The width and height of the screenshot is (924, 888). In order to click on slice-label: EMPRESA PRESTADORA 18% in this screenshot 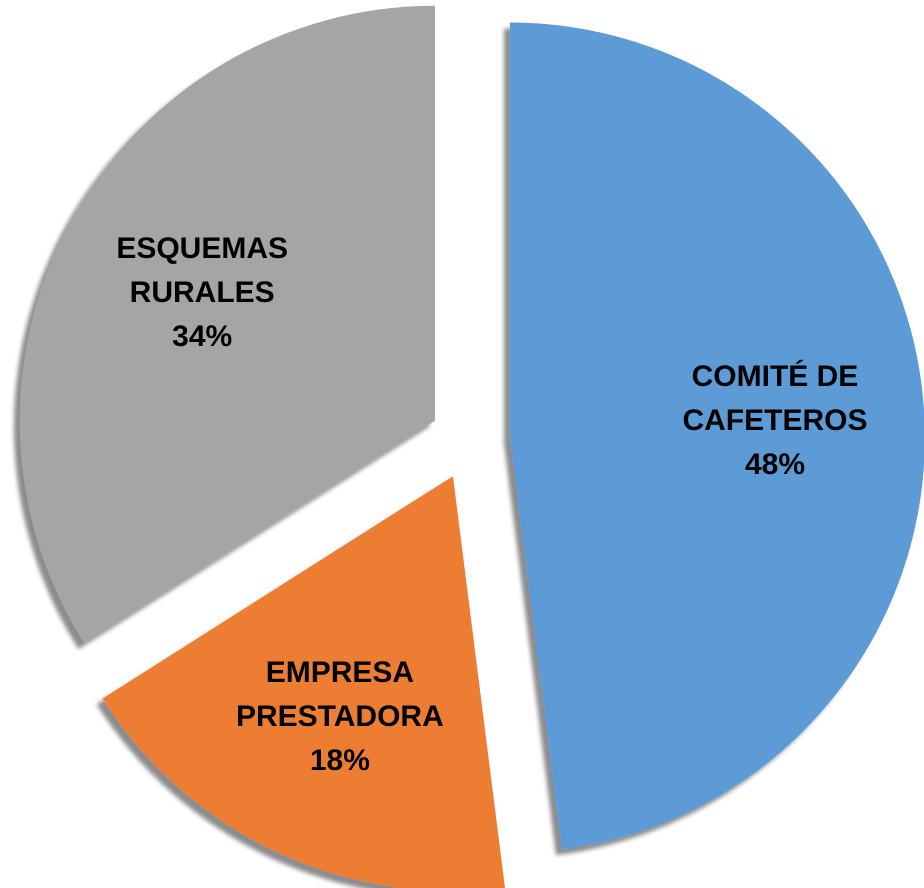, I will do `click(340, 717)`.